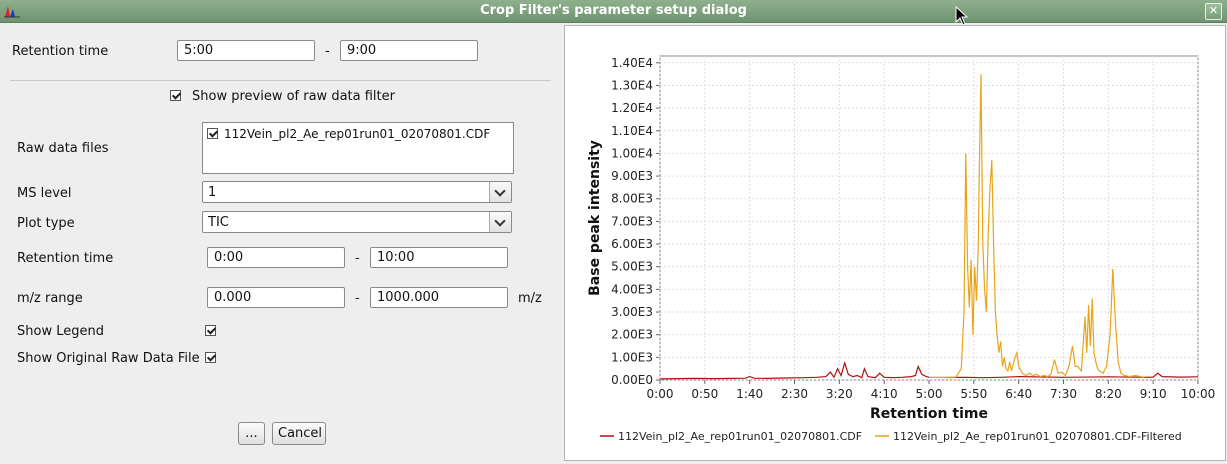  I want to click on raw-data-files-label: Raw data files, so click(63, 148).